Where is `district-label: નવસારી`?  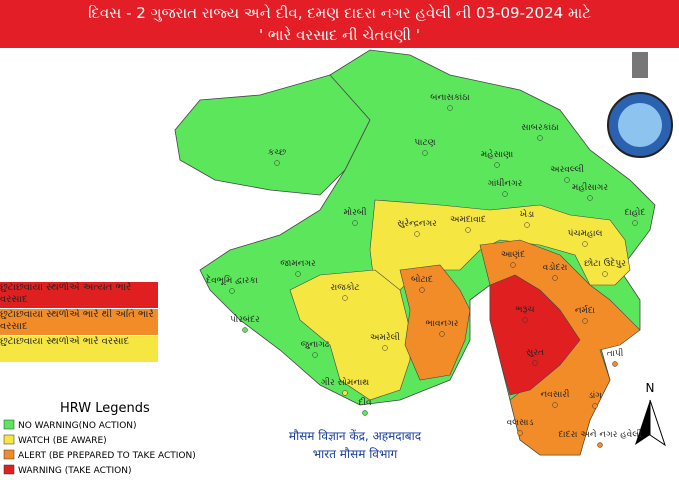 district-label: નવસારી is located at coordinates (554, 394).